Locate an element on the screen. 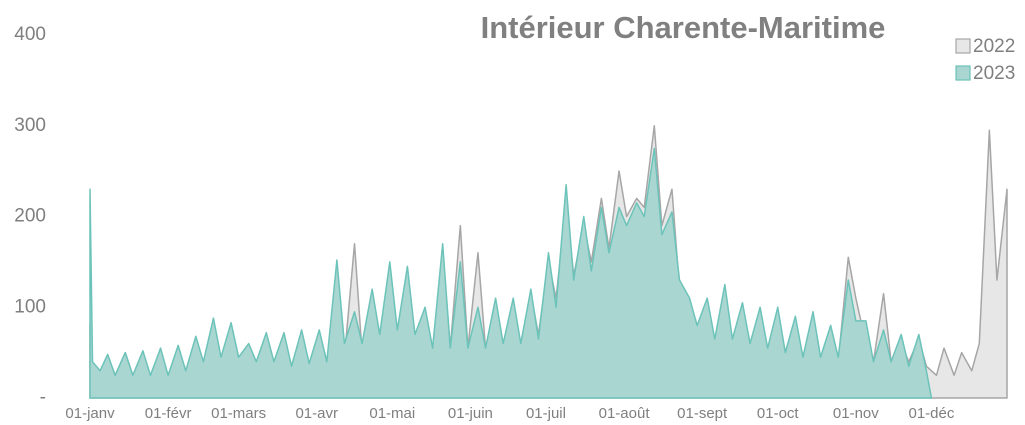 The width and height of the screenshot is (1025, 425). x-tick-label: 01-juin is located at coordinates (470, 413).